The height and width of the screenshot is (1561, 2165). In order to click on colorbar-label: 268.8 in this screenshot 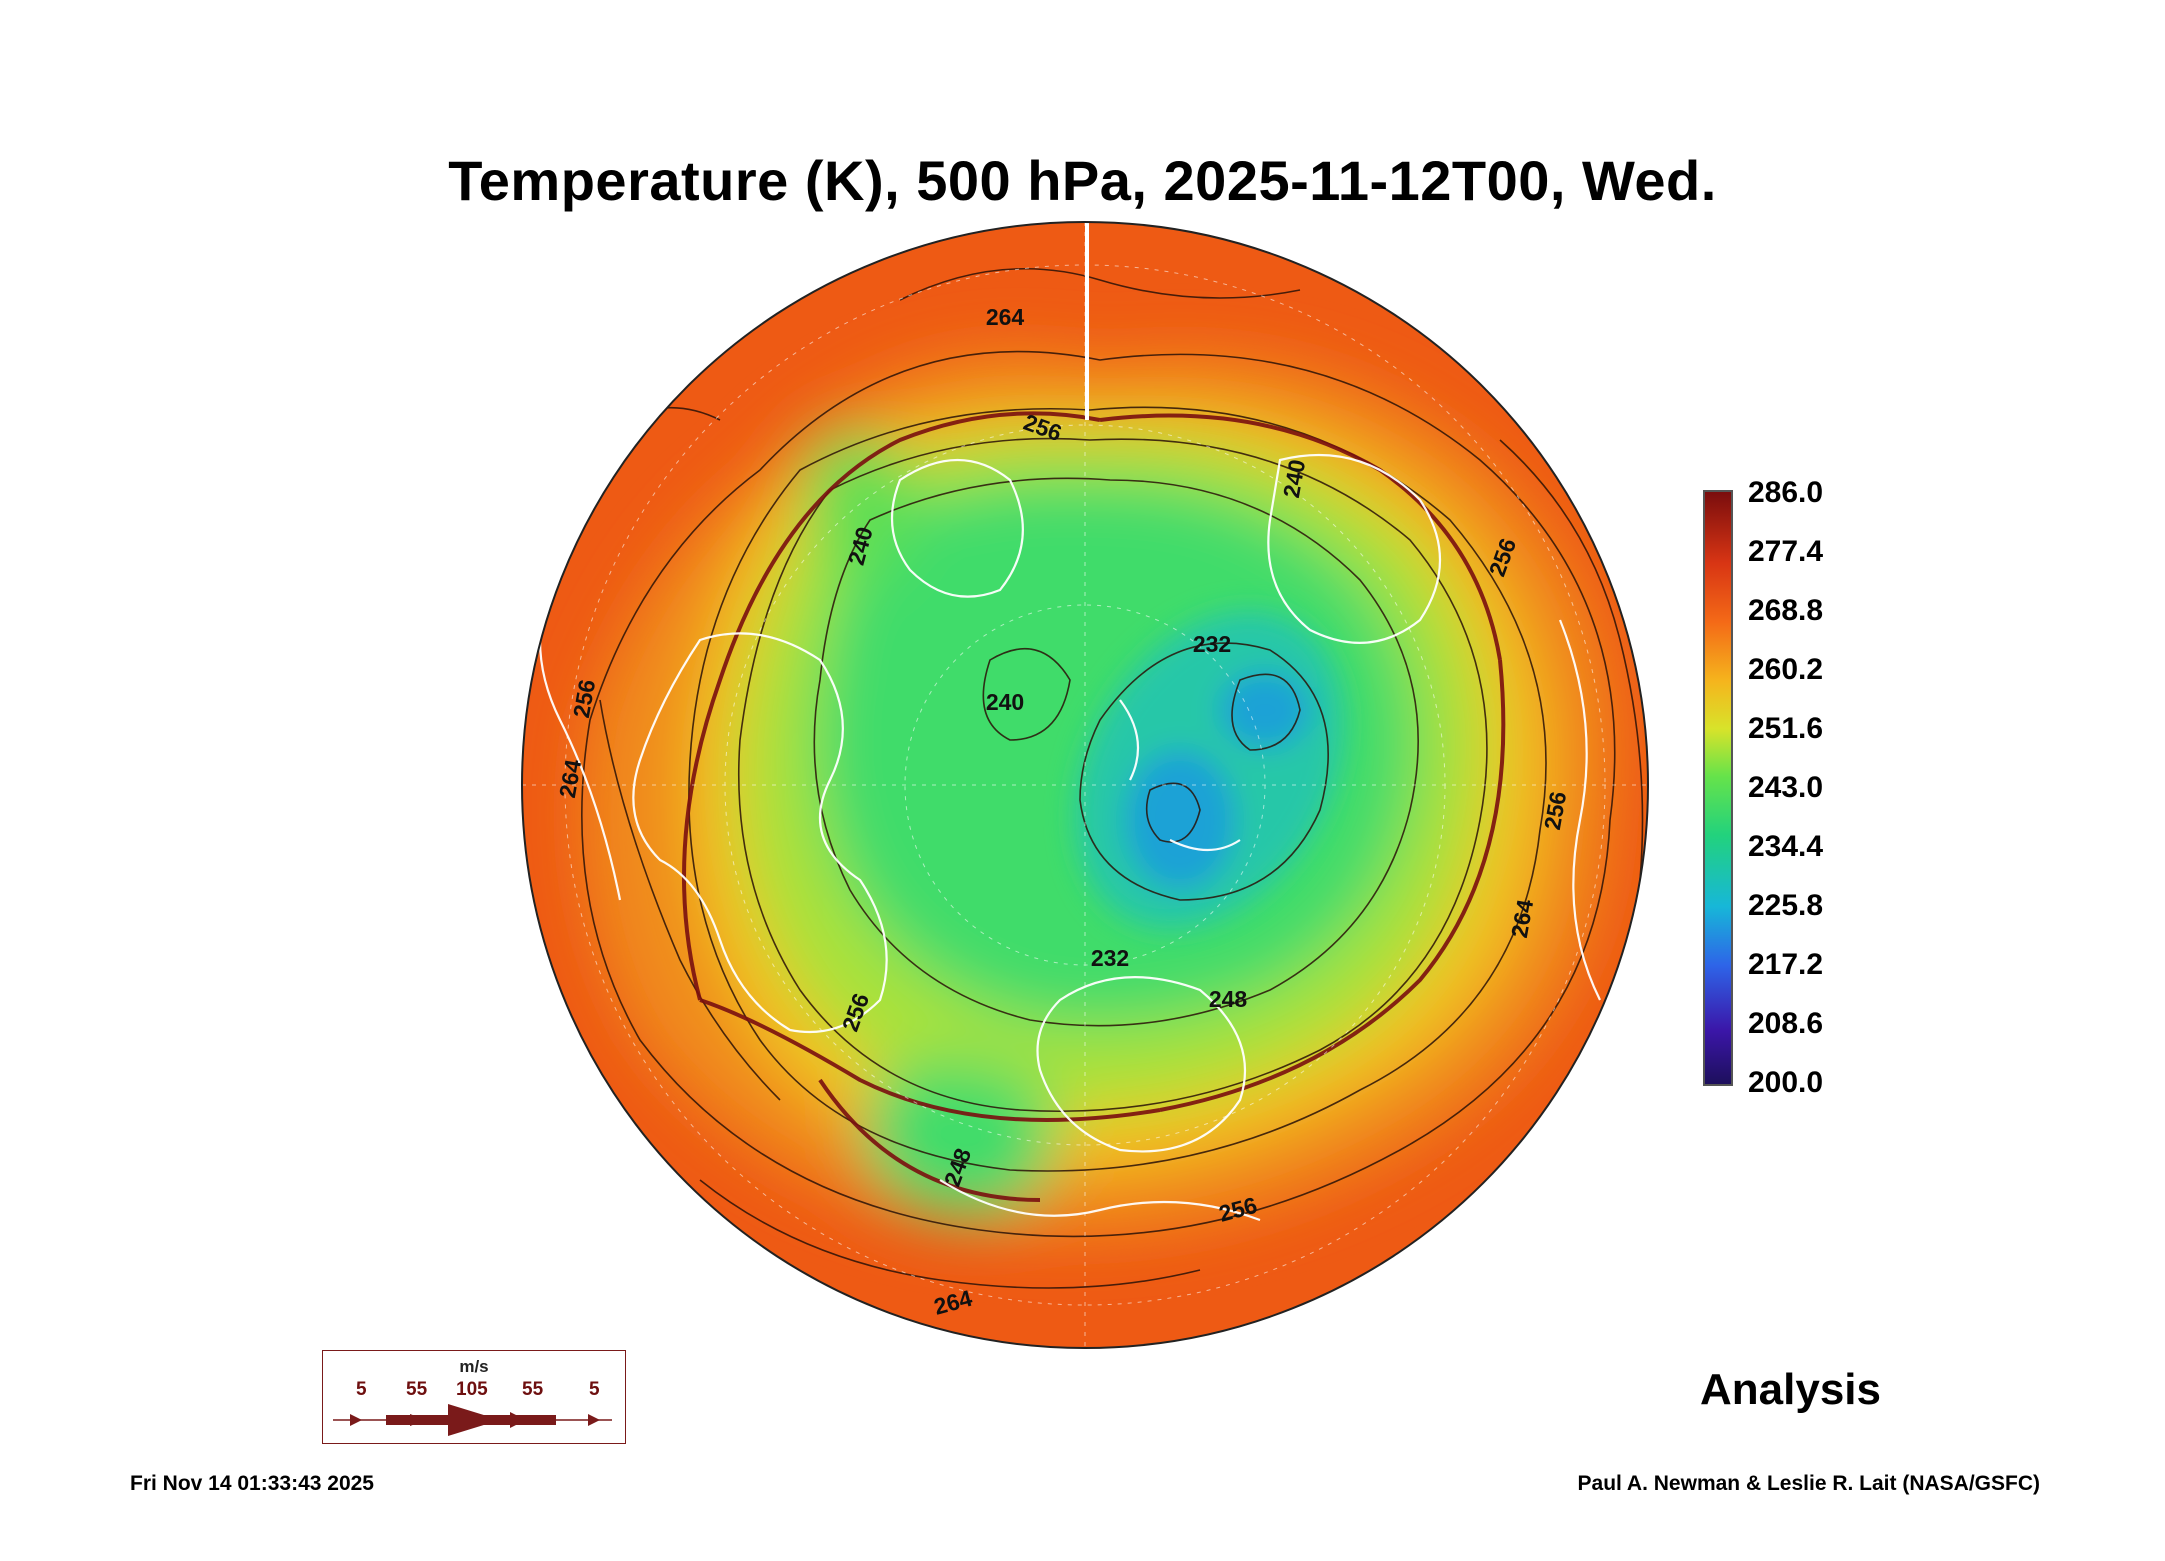, I will do `click(1786, 610)`.